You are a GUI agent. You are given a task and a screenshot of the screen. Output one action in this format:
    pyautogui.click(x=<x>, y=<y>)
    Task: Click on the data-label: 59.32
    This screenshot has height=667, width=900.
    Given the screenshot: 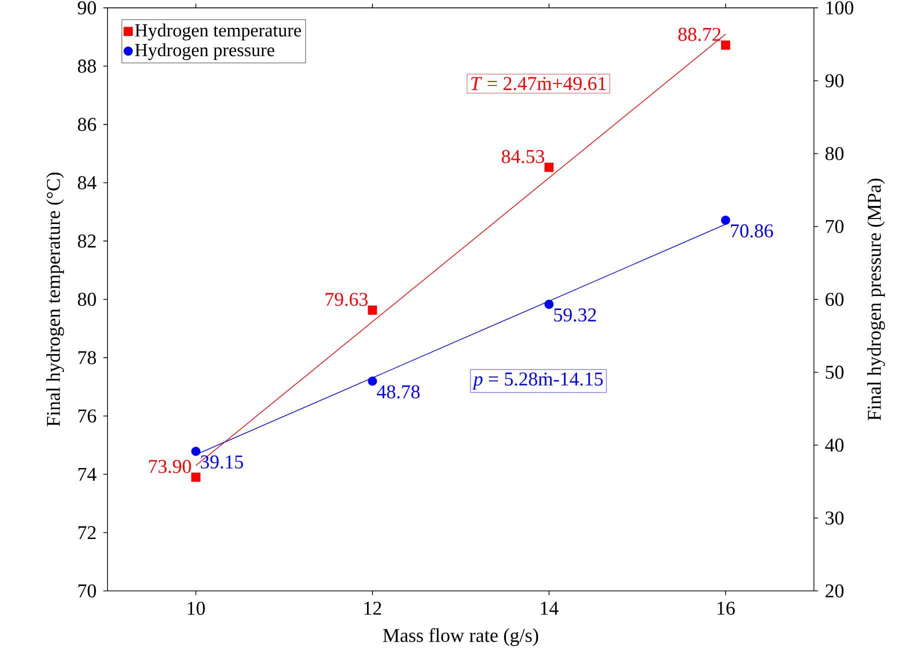 What is the action you would take?
    pyautogui.click(x=575, y=315)
    